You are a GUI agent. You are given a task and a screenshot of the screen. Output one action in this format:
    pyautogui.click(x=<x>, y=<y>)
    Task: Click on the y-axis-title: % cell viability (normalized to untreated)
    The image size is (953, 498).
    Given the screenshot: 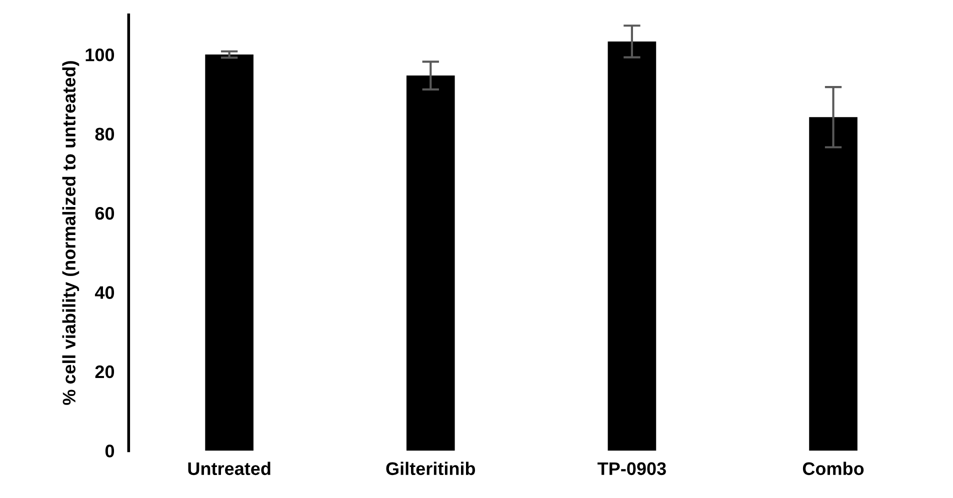 What is the action you would take?
    pyautogui.click(x=71, y=233)
    